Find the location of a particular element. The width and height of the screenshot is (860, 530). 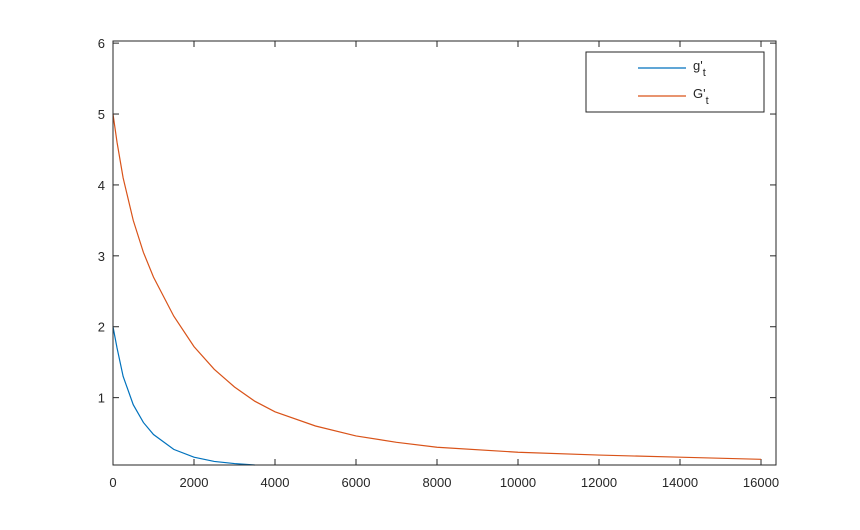

y-tick-label: 5 is located at coordinates (101, 114).